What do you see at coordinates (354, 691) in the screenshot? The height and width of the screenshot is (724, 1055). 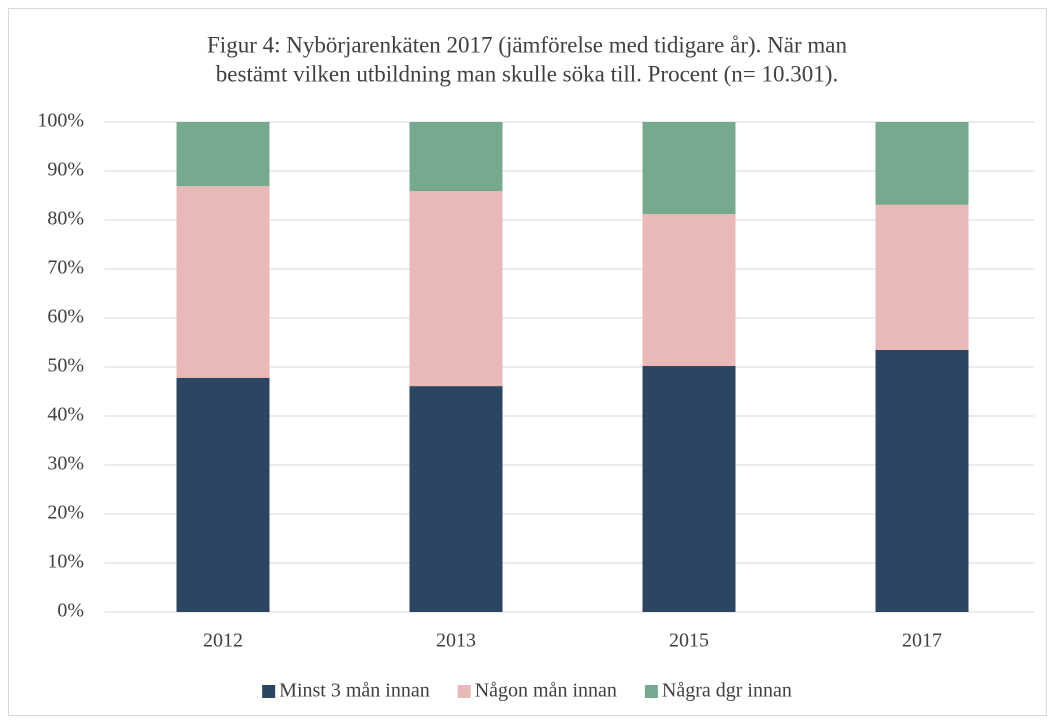 I see `legend-label: Minst 3 mån innan` at bounding box center [354, 691].